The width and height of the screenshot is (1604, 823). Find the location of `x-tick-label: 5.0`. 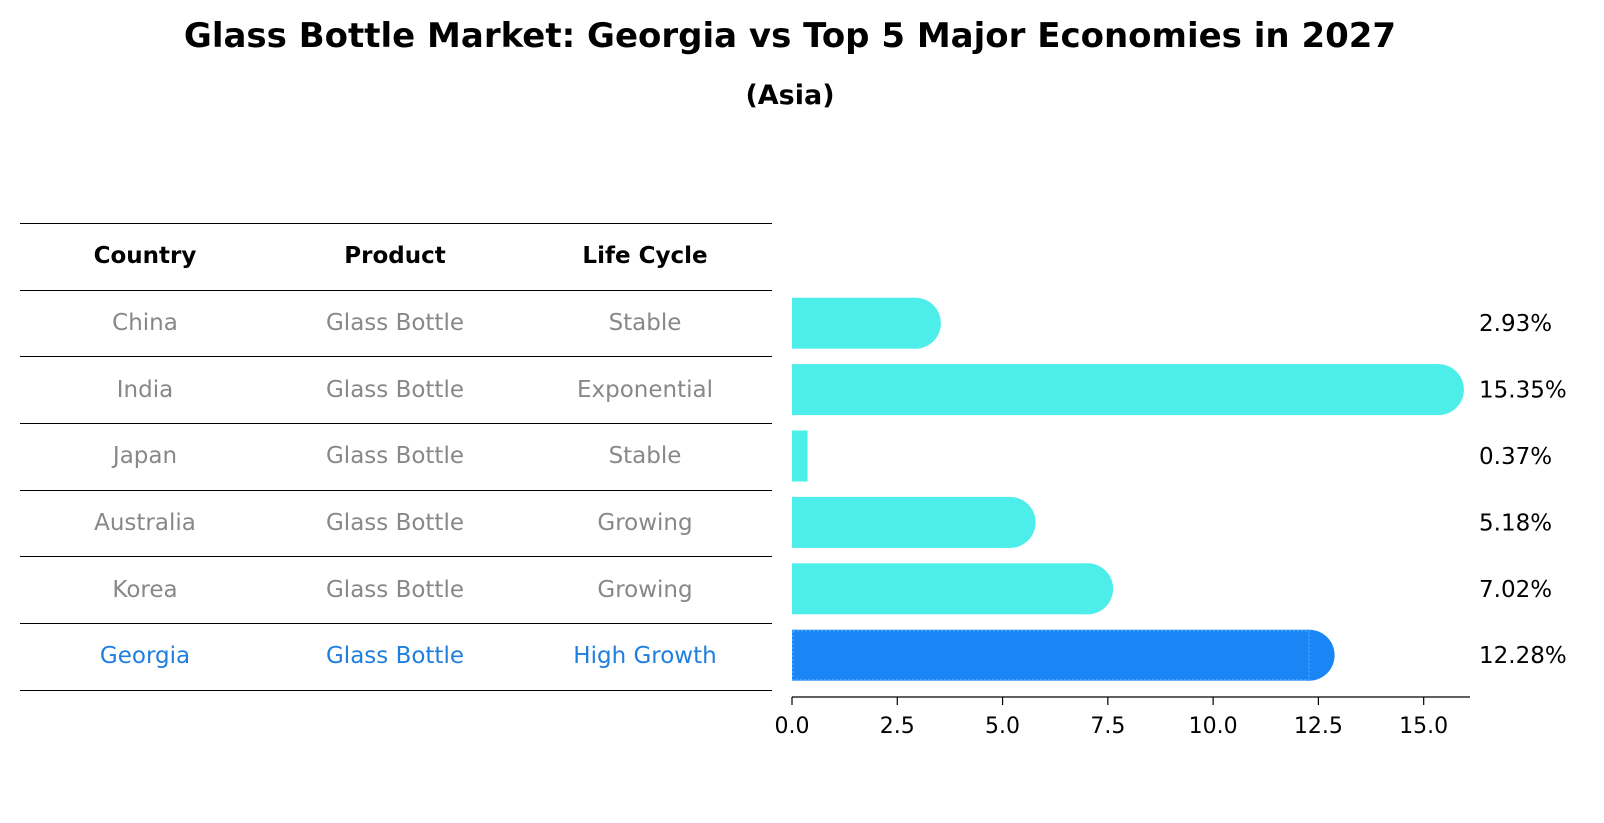

x-tick-label: 5.0 is located at coordinates (1002, 726).